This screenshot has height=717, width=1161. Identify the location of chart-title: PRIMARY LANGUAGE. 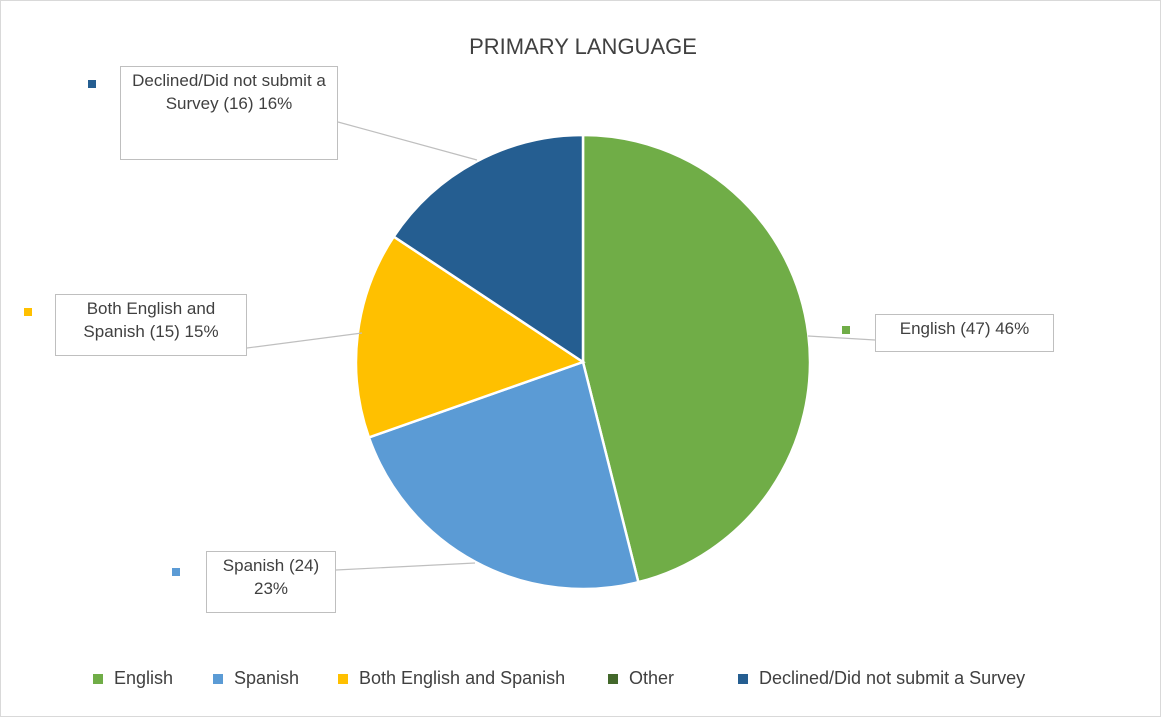
(583, 46).